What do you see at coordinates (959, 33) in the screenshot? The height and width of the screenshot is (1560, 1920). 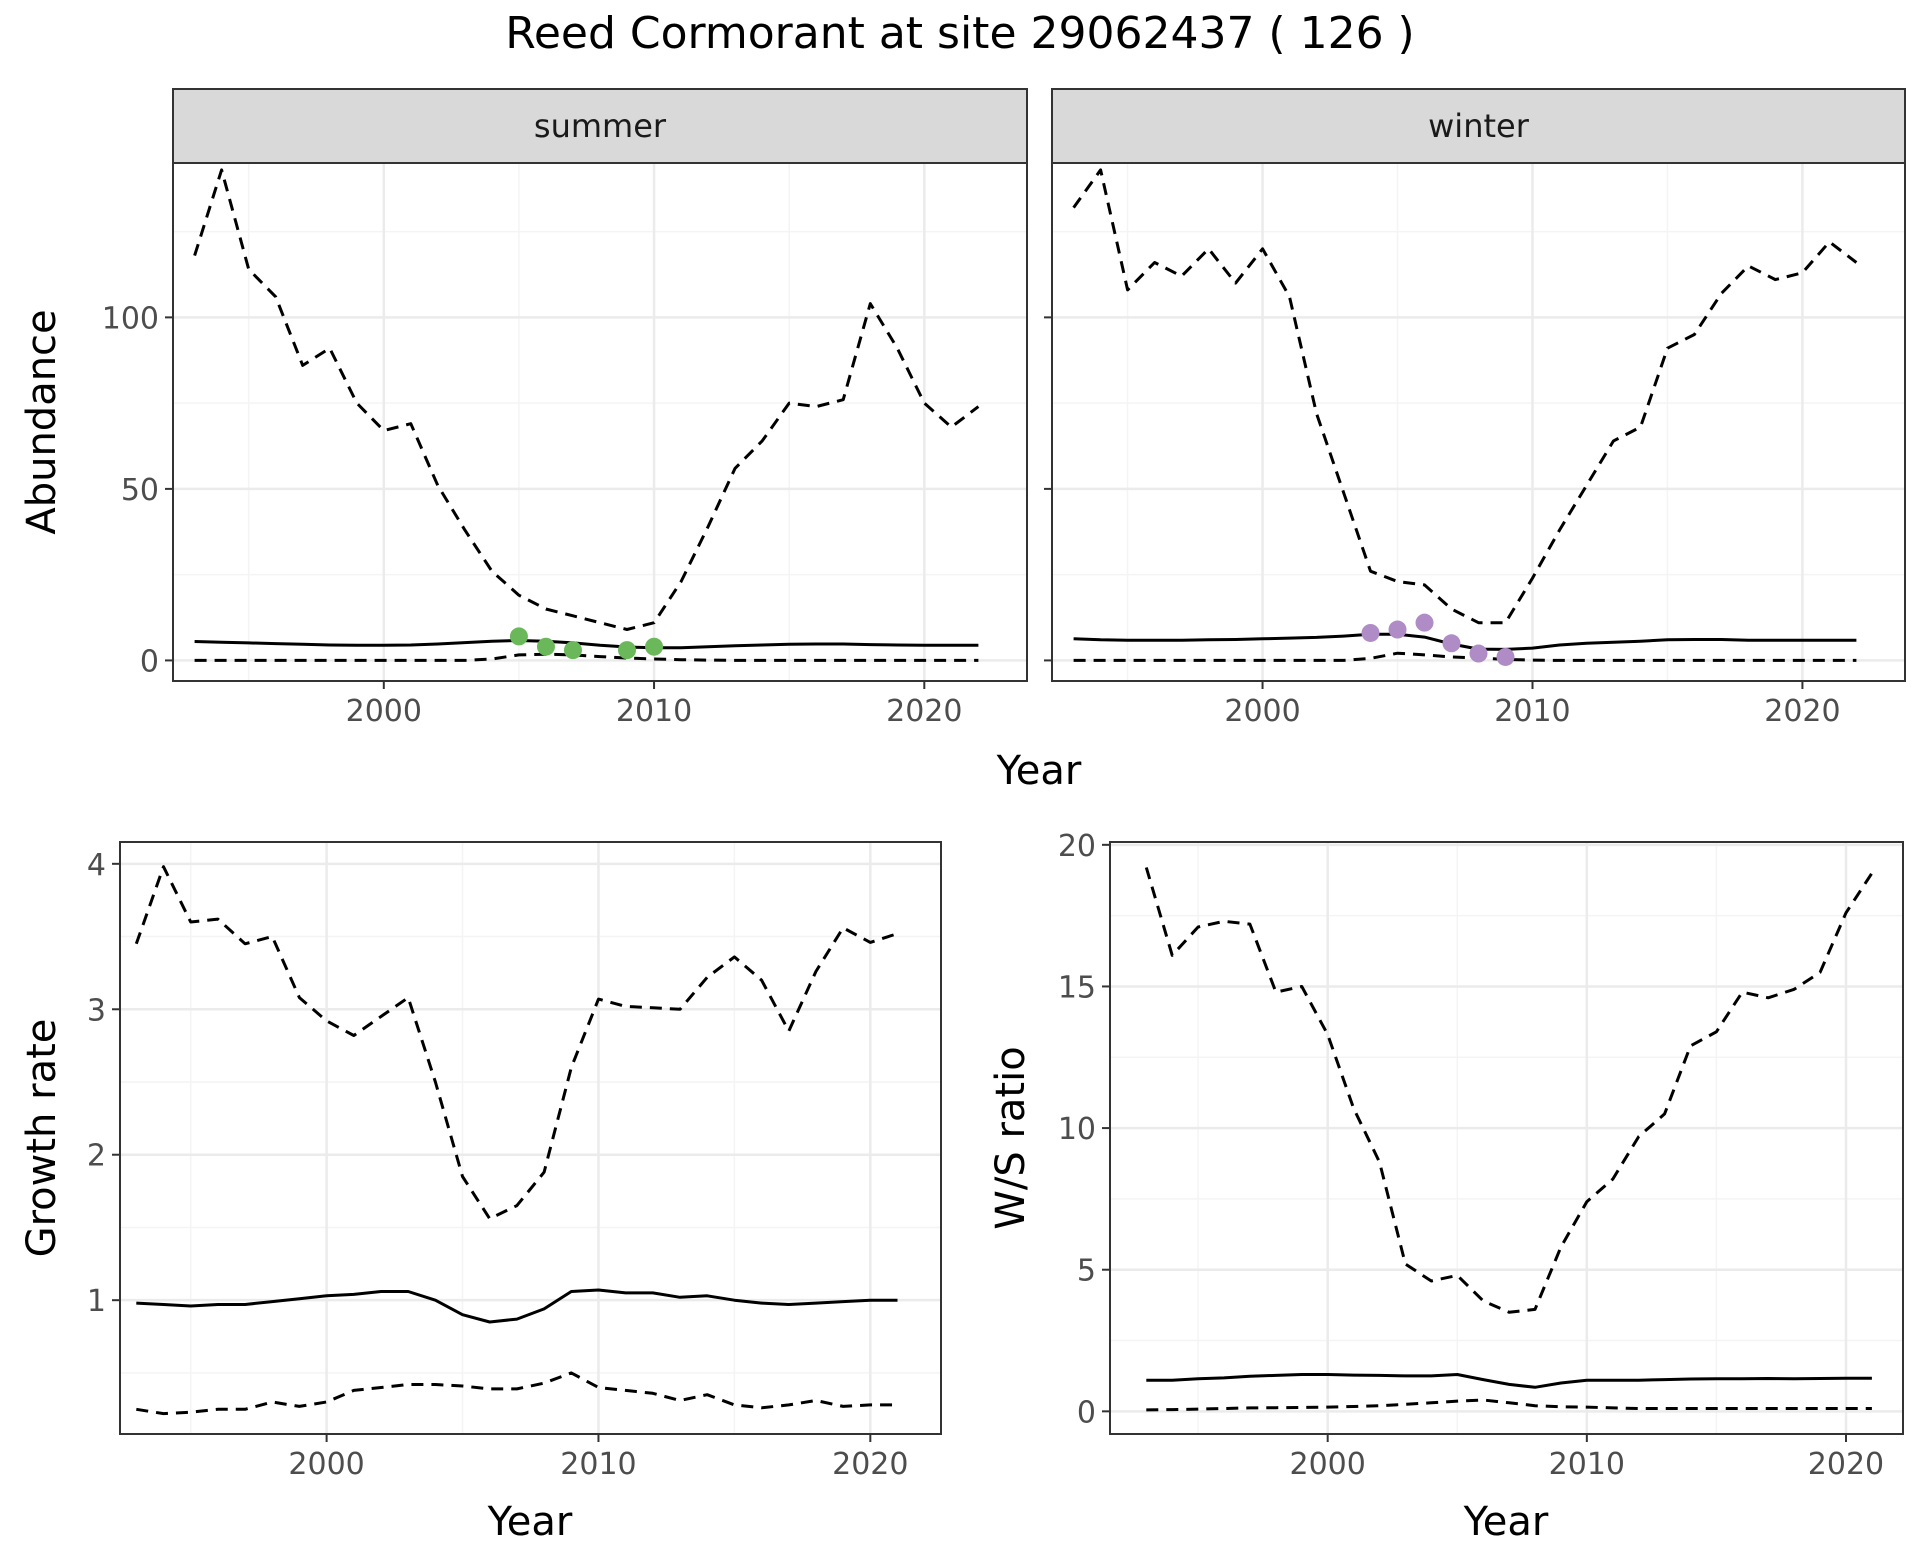 I see `chart-title: Reed Cormorant at site 29062437 ( 126 )` at bounding box center [959, 33].